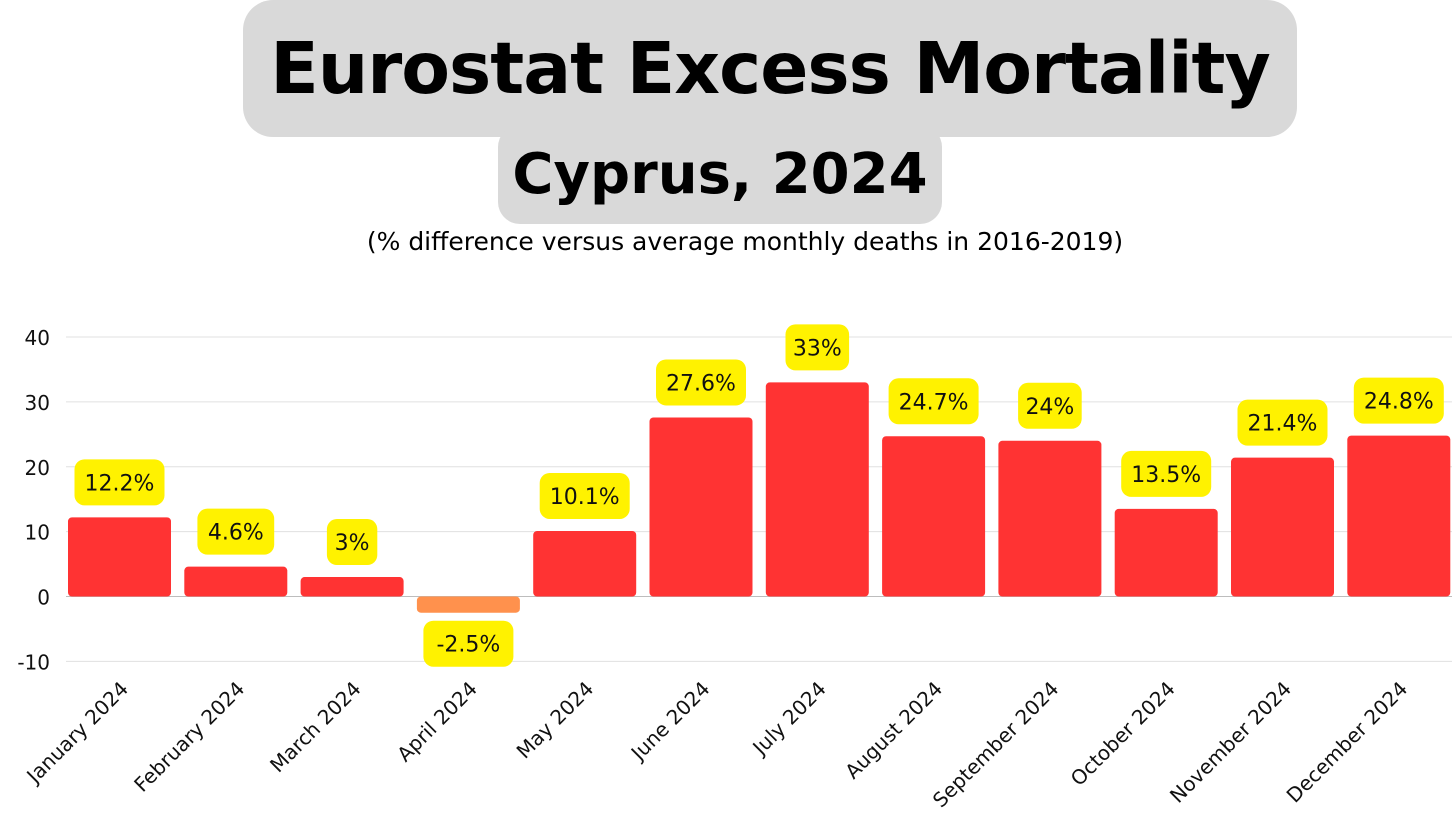  What do you see at coordinates (996, 745) in the screenshot?
I see `x-tick-label: September 2024` at bounding box center [996, 745].